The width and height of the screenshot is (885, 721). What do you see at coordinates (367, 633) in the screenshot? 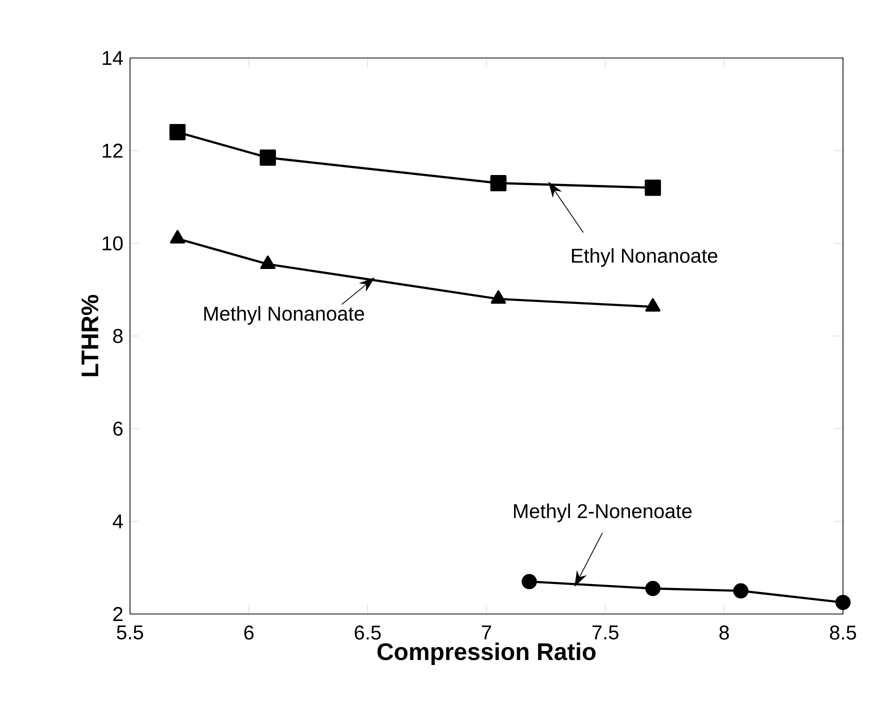
I see `x-tick-label: 6.5` at bounding box center [367, 633].